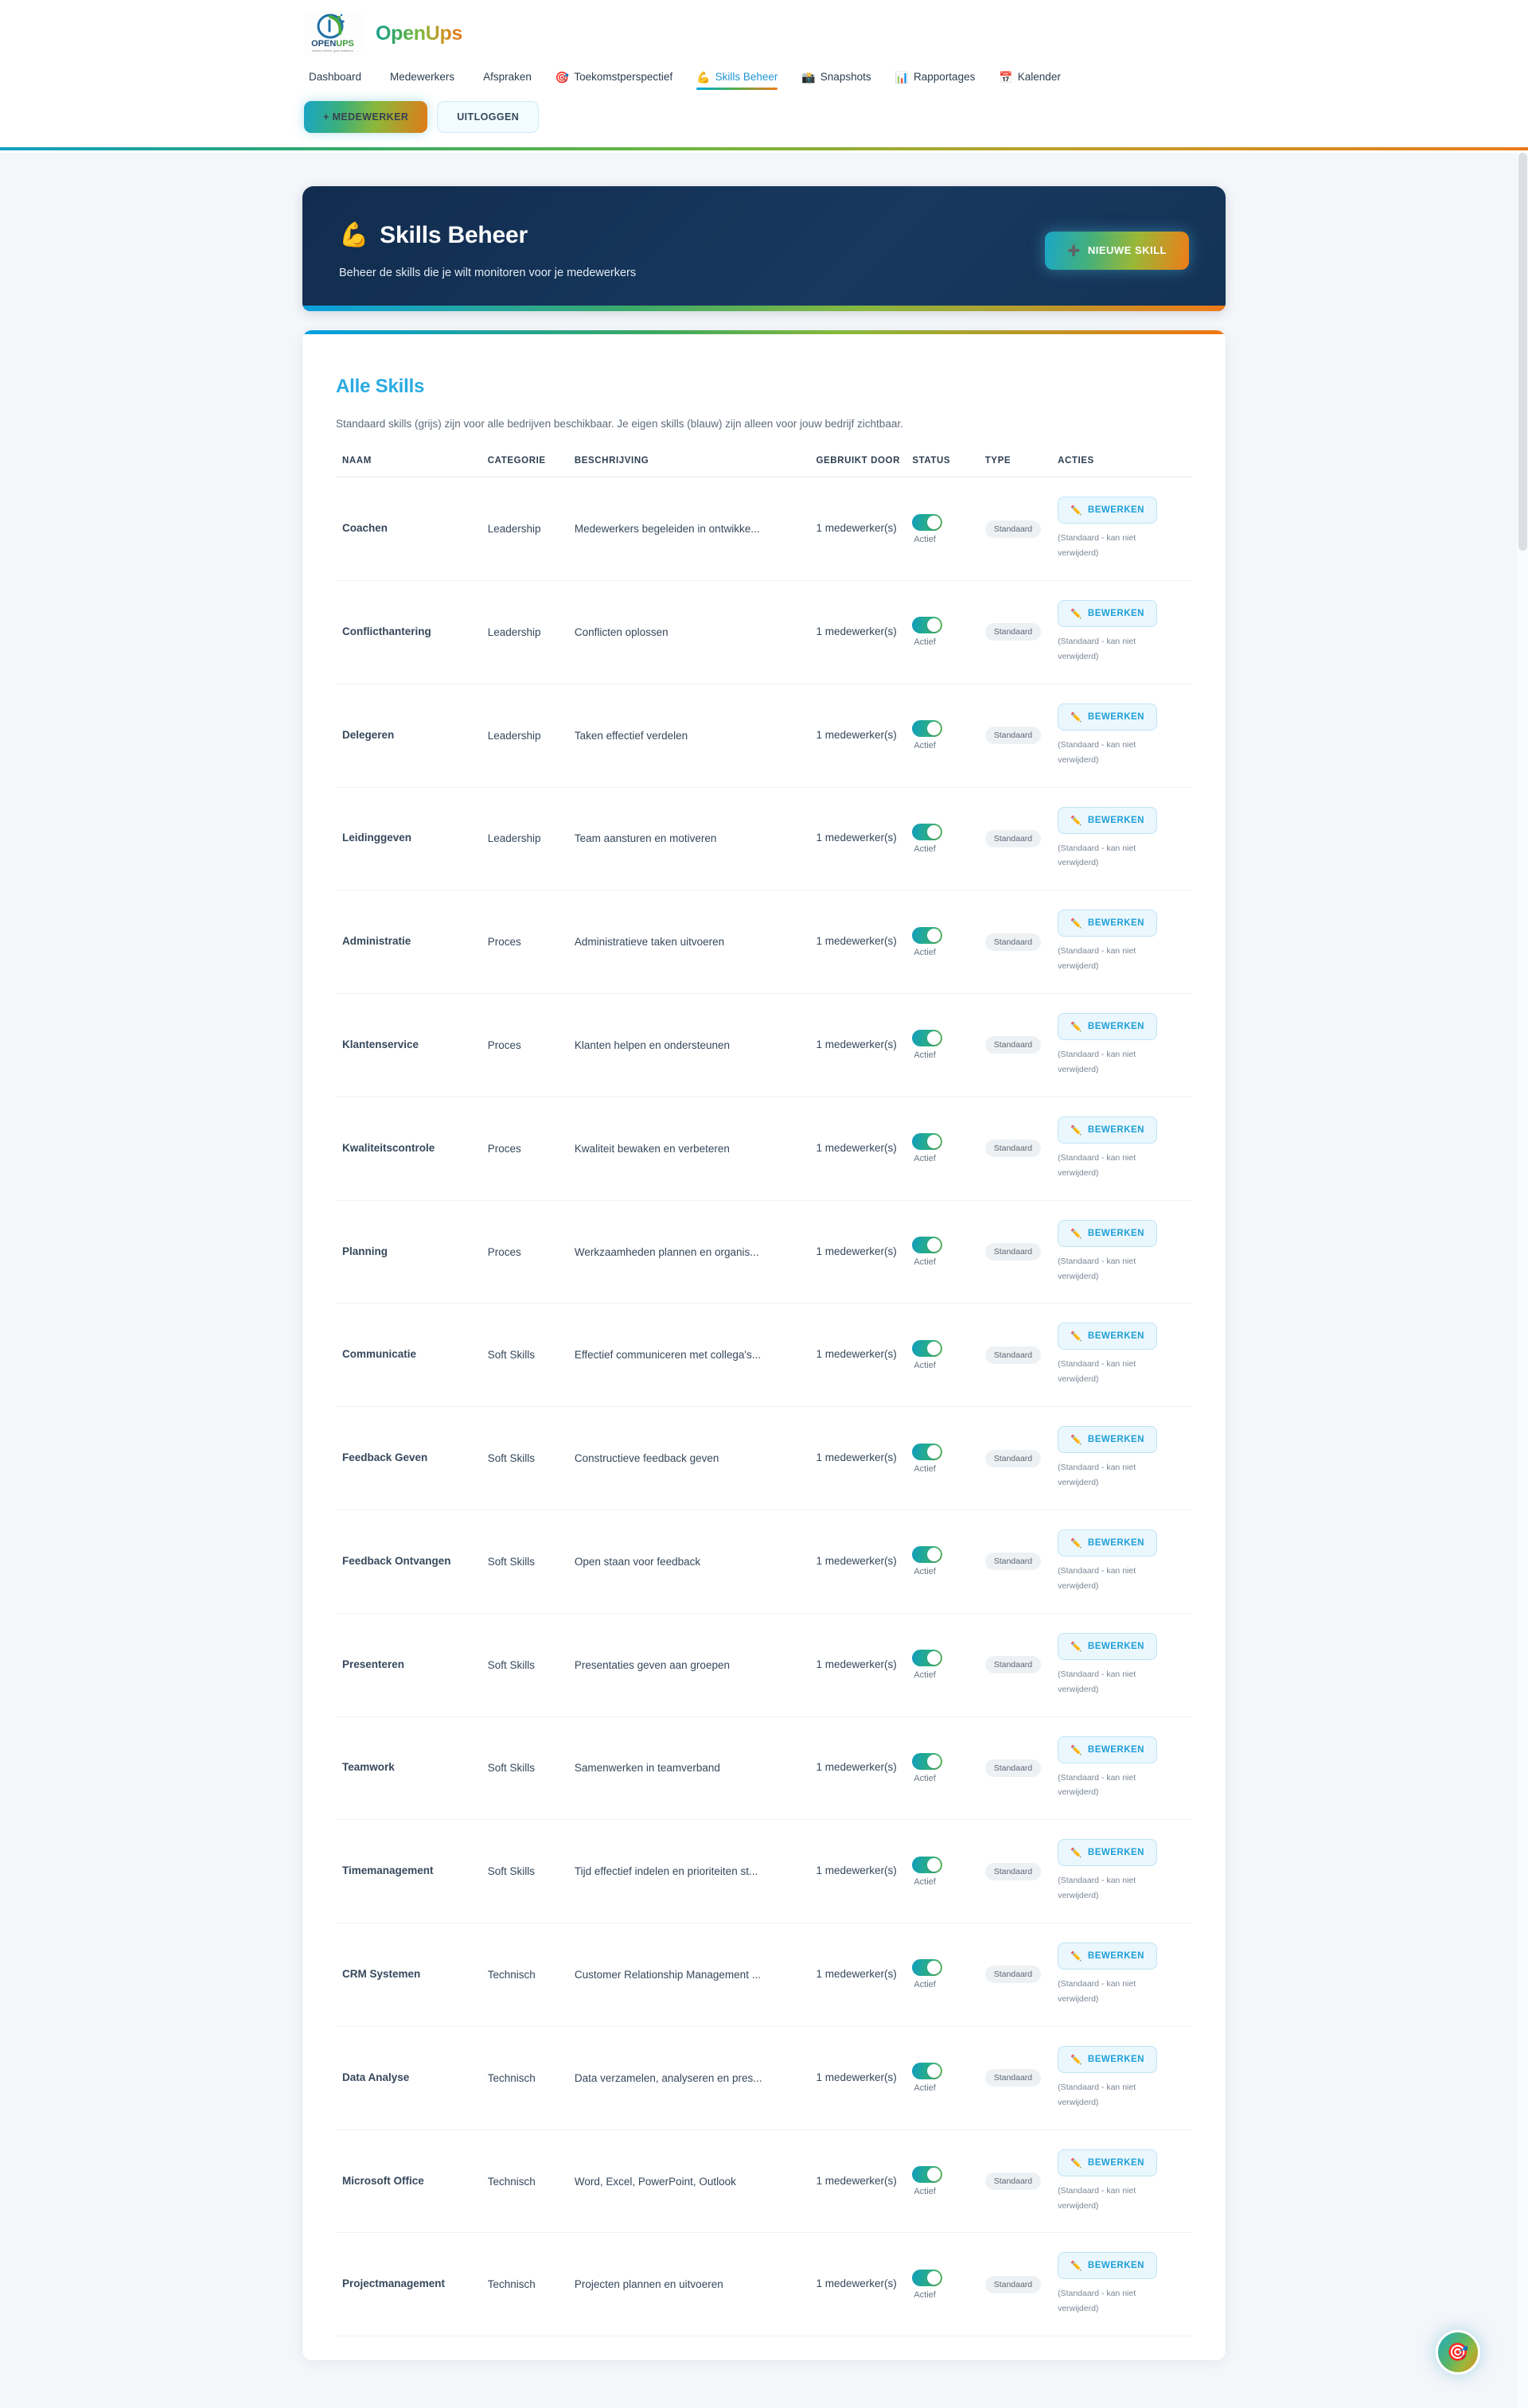 The image size is (1528, 2408). I want to click on nav-item-snapshots: 📸 Snapshots, so click(836, 79).